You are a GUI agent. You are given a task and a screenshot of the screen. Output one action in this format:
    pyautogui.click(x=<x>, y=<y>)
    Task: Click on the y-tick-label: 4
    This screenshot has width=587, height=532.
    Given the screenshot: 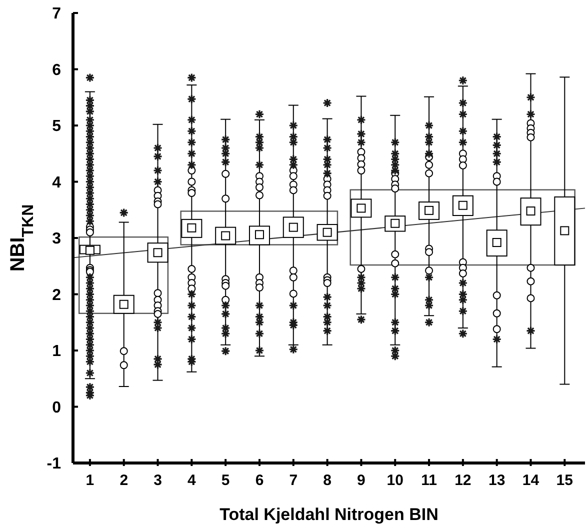 What is the action you would take?
    pyautogui.click(x=57, y=183)
    